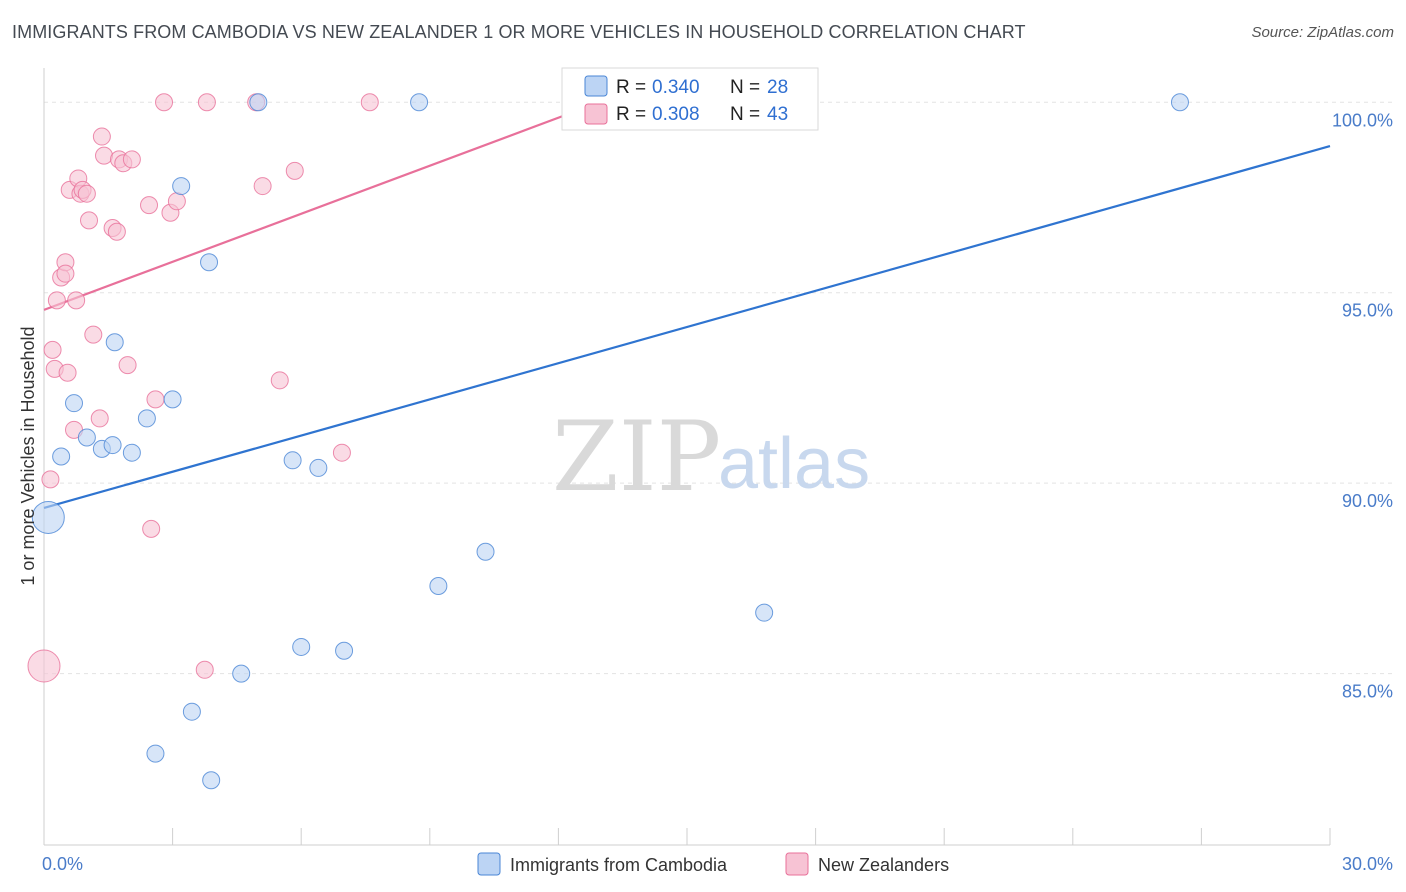  Describe the element at coordinates (747, 114) in the screenshot. I see `legend-n-label-2: N =` at that location.